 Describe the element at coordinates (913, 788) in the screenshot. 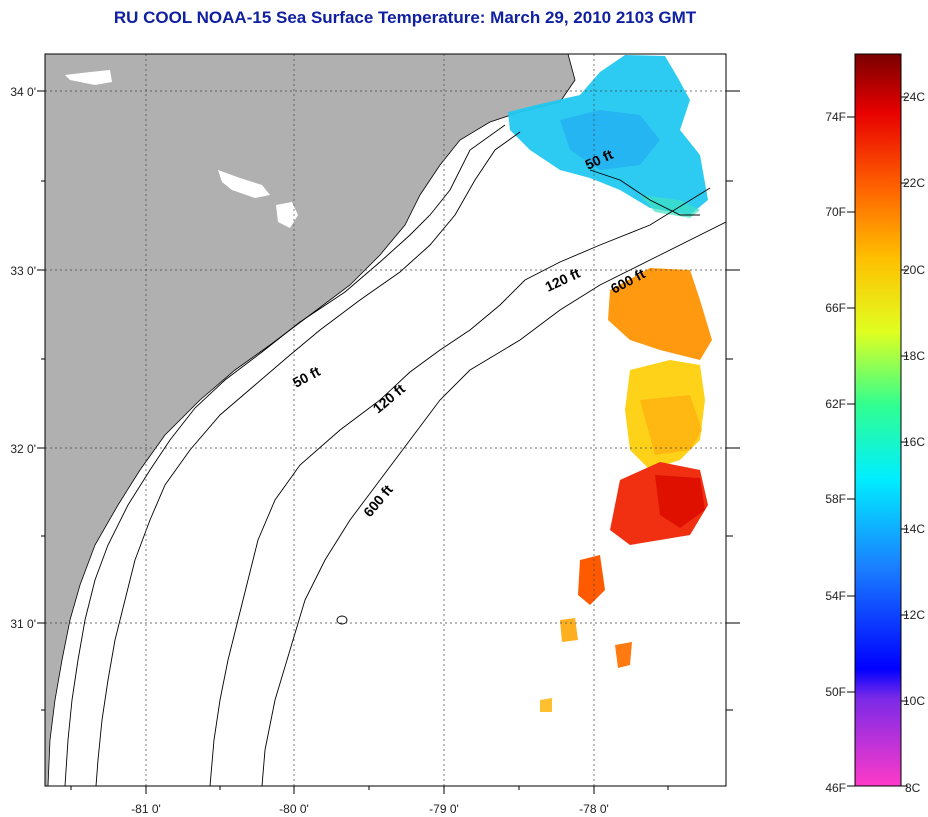

I see `colorbar-label-c: 8C` at that location.